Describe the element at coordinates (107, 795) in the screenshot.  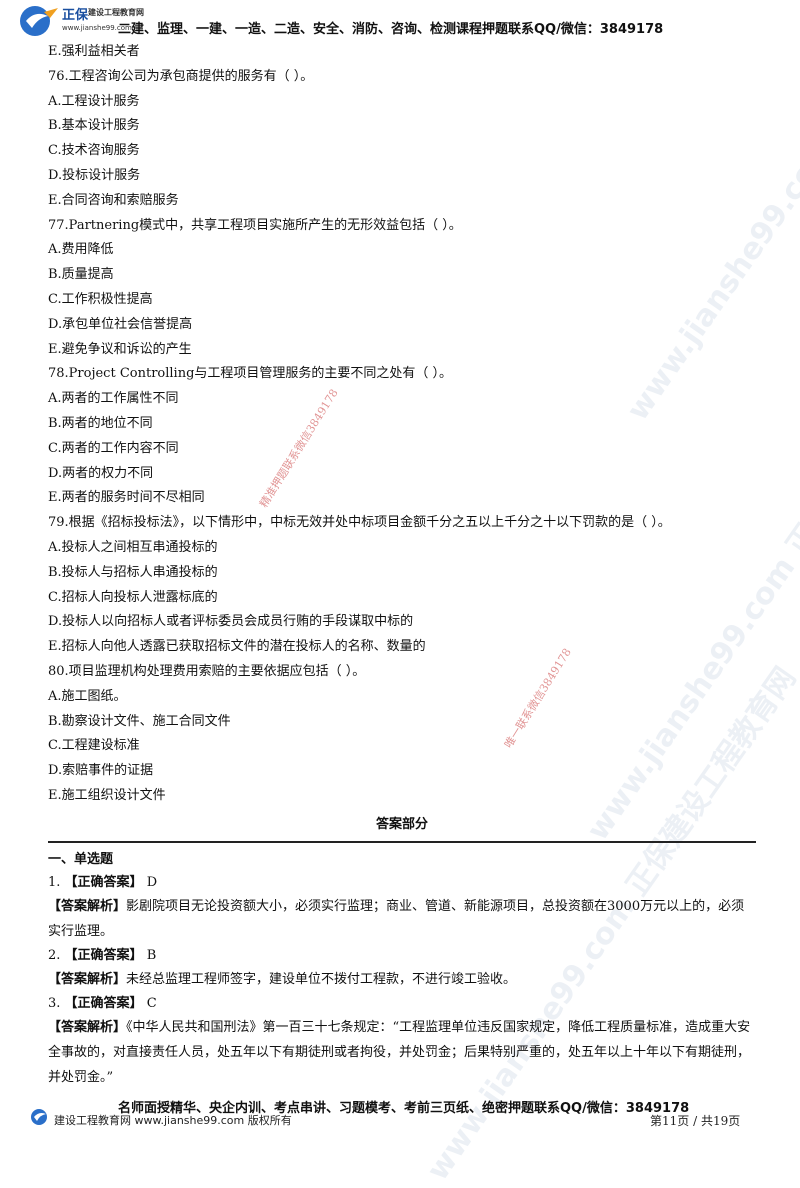
I see `option: E.施工组织设计文件` at that location.